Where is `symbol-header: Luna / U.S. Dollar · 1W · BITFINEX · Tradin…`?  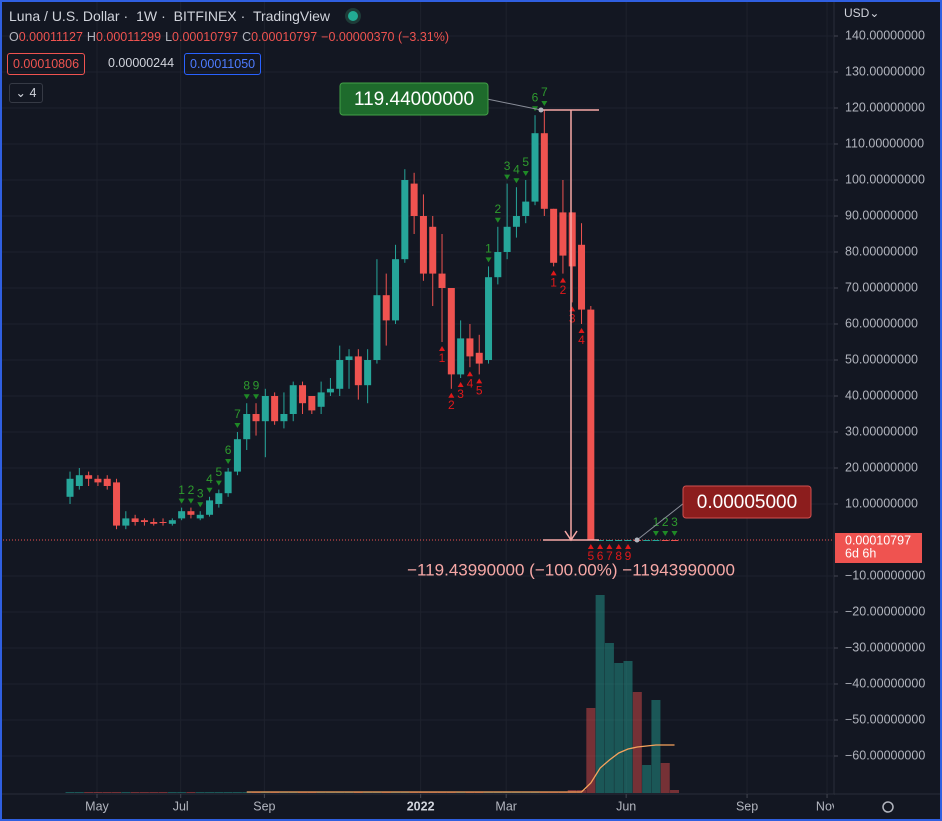 symbol-header: Luna / U.S. Dollar · 1W · BITFINEX · Tradin… is located at coordinates (185, 16).